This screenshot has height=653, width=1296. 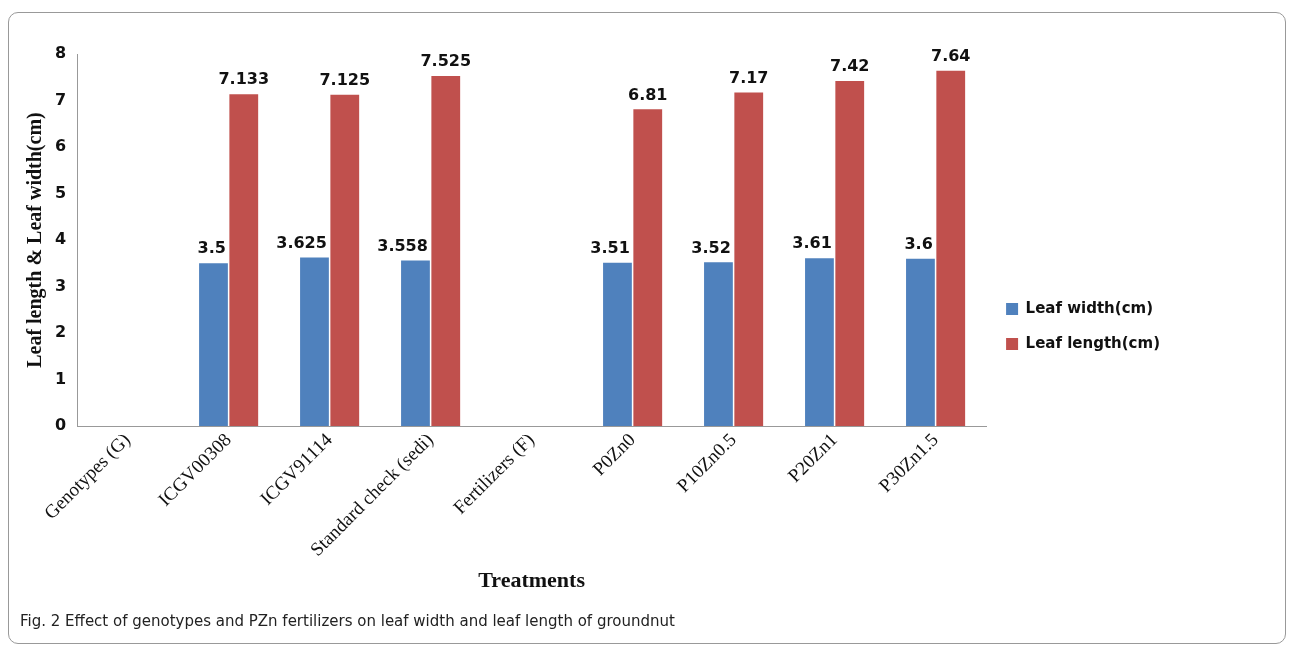 What do you see at coordinates (918, 243) in the screenshot?
I see `data-label: 3.6` at bounding box center [918, 243].